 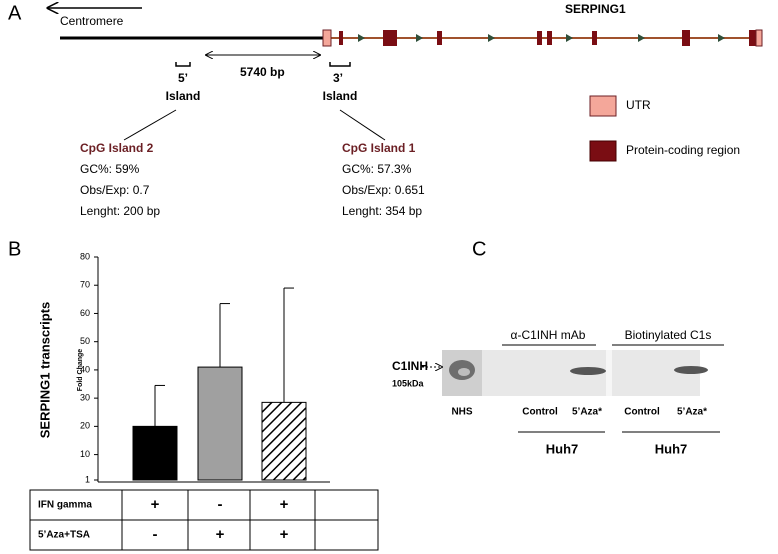 What do you see at coordinates (338, 78) in the screenshot?
I see `island-label: 3’` at bounding box center [338, 78].